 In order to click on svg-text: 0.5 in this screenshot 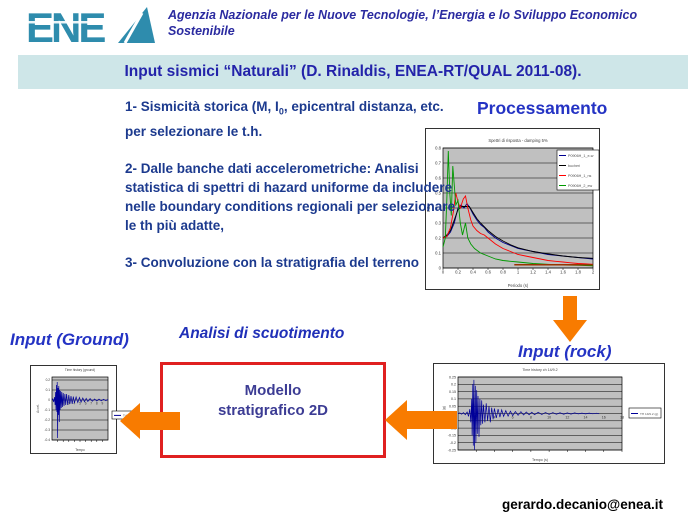, I will do `click(438, 192)`.